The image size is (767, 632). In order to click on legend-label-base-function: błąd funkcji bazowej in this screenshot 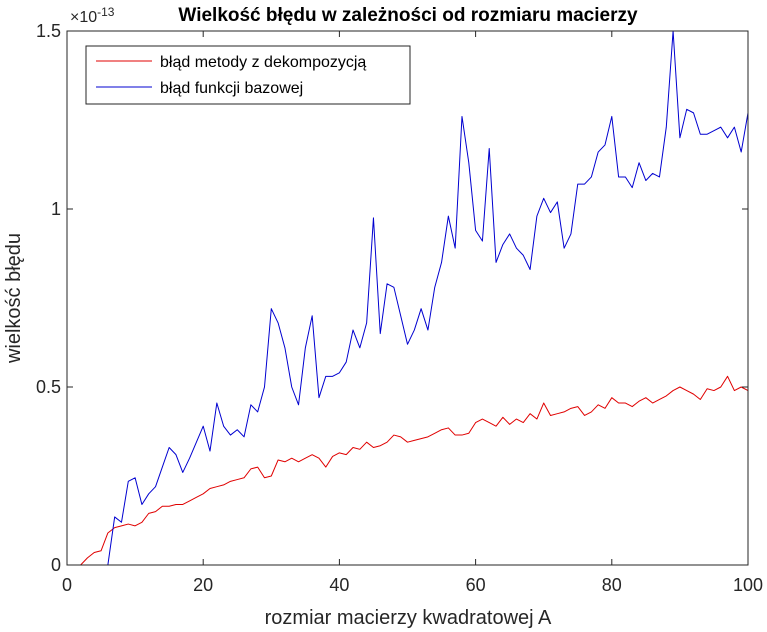, I will do `click(231, 88)`.